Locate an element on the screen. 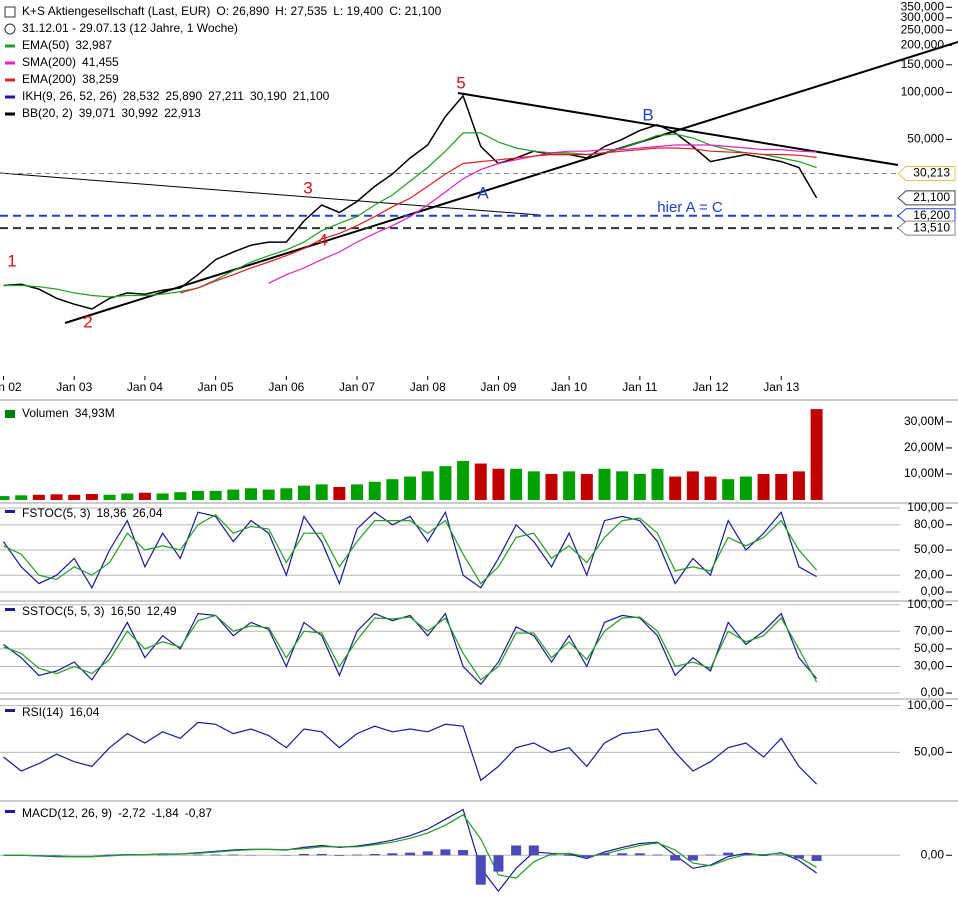 The image size is (958, 901). legend-value: 38,259 is located at coordinates (100, 79).